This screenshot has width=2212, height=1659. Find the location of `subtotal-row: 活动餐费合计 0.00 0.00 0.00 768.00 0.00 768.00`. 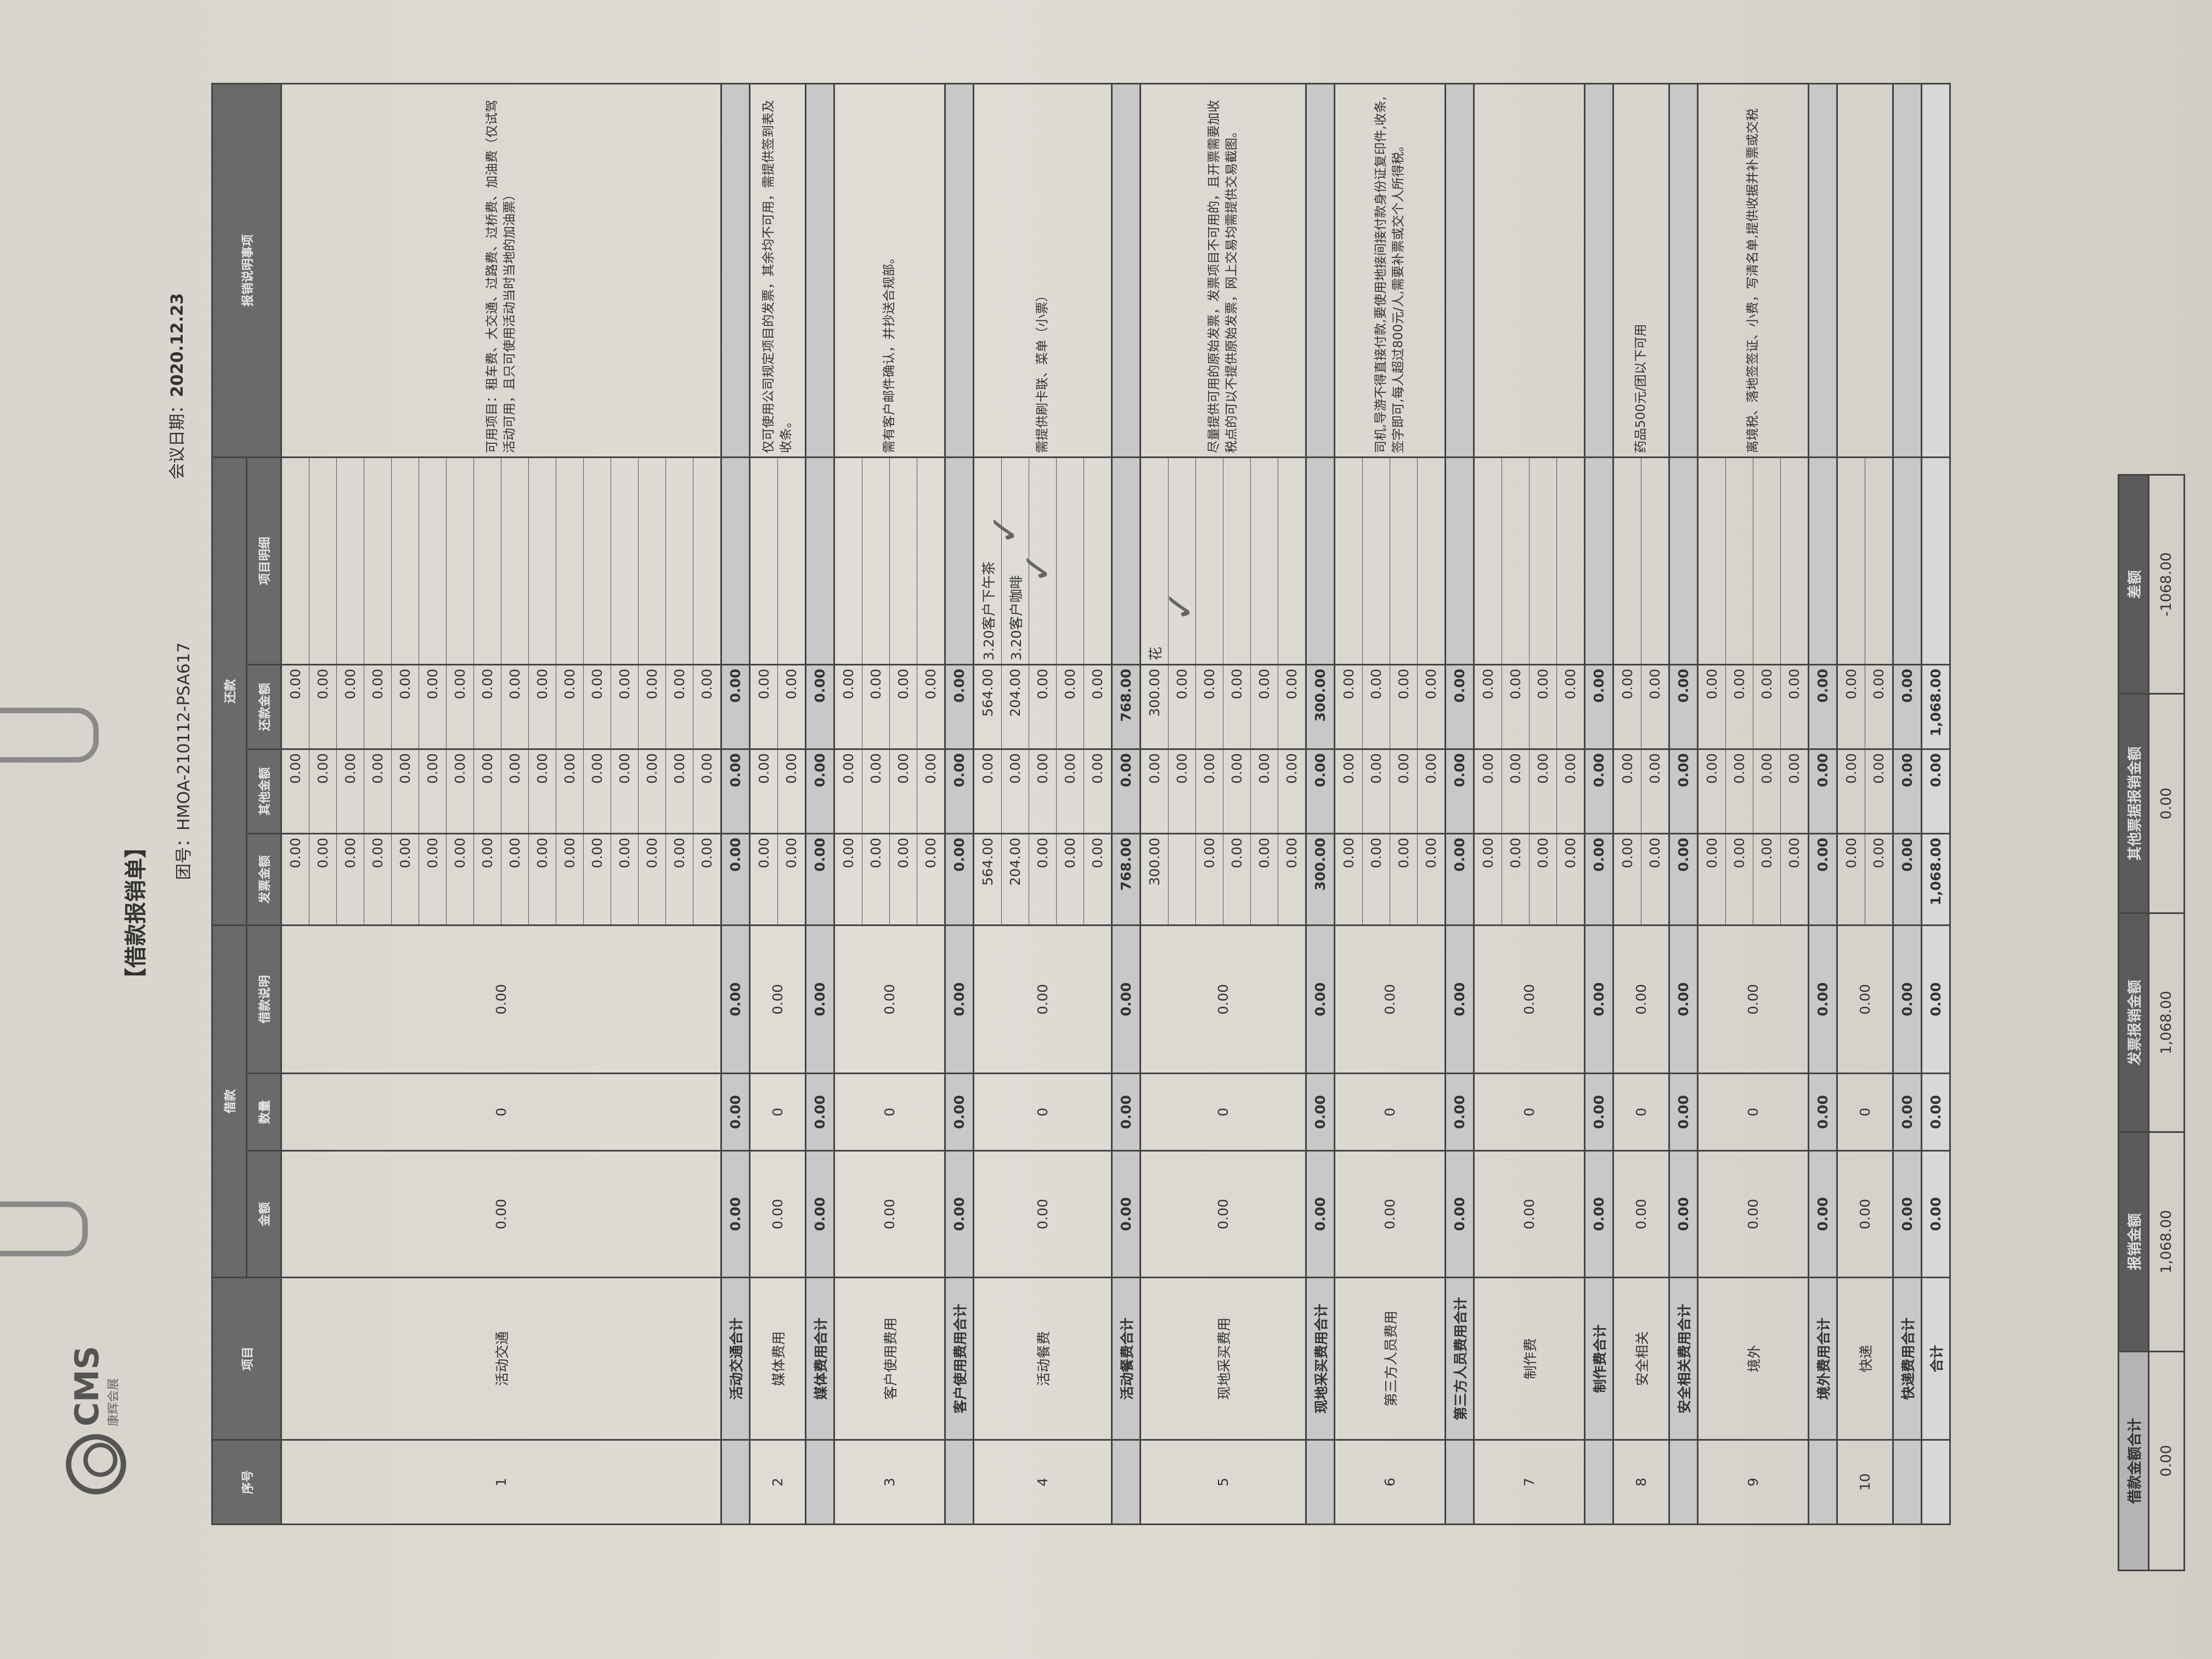

subtotal-row: 活动餐费合计 0.00 0.00 0.00 768.00 0.00 768.00 is located at coordinates (1126, 804).